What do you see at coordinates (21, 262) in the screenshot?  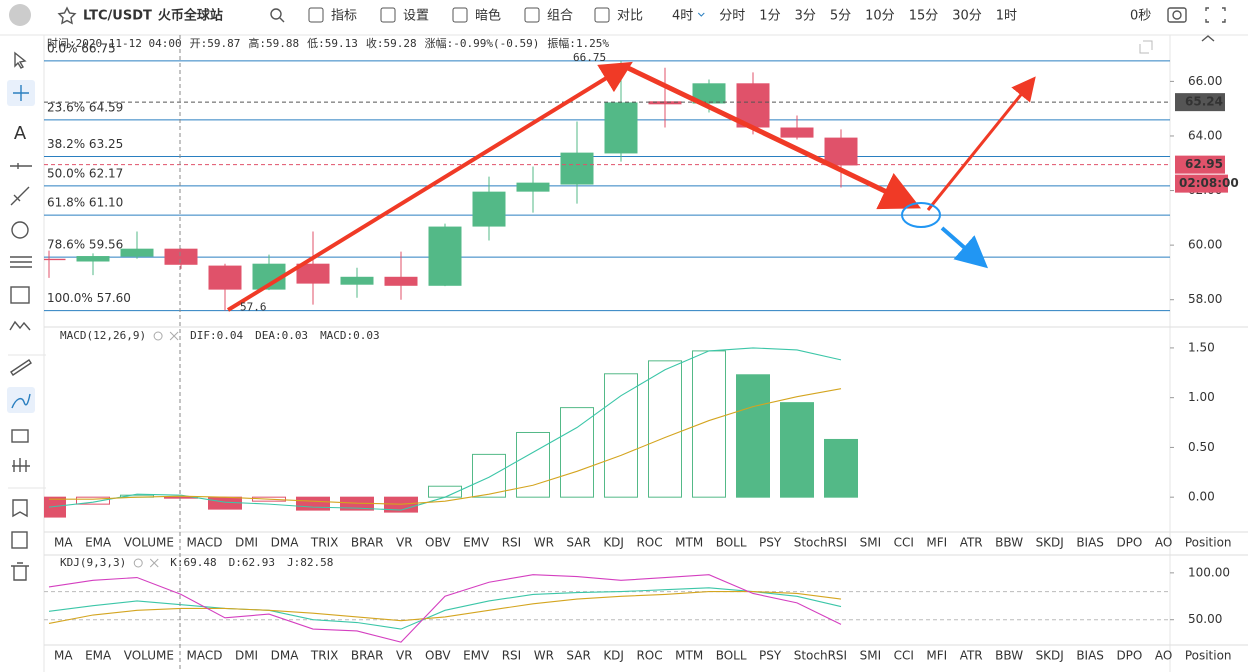 I see `fib-tool` at bounding box center [21, 262].